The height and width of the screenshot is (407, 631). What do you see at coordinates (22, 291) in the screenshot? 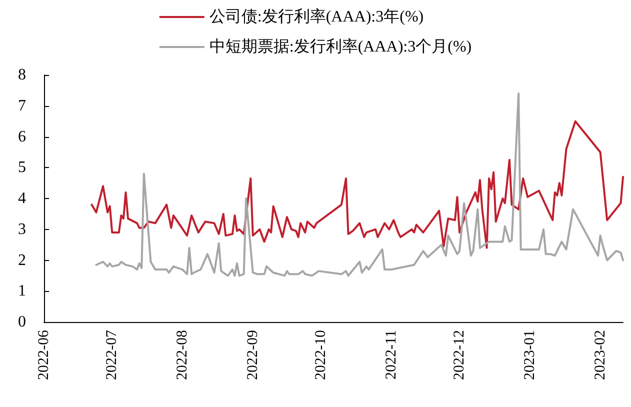
I see `y-tick-label: 1` at bounding box center [22, 291].